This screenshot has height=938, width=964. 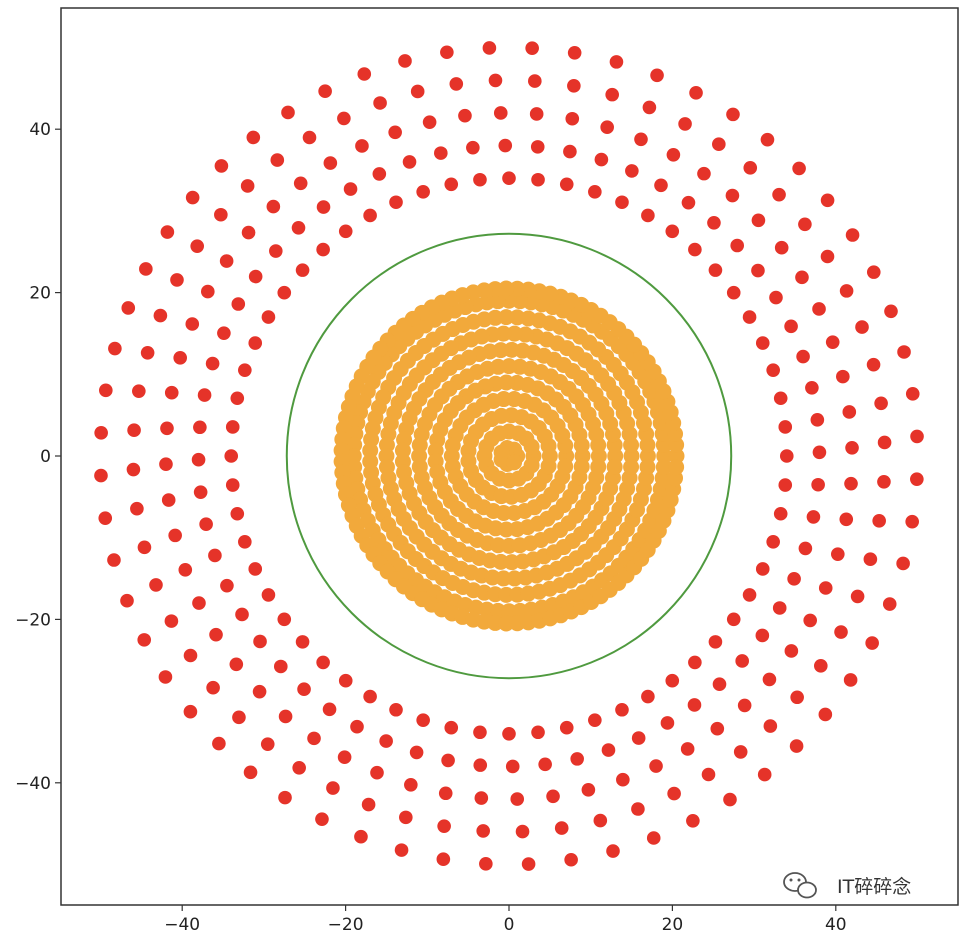 I want to click on y-tick-label: 20, so click(x=40, y=294).